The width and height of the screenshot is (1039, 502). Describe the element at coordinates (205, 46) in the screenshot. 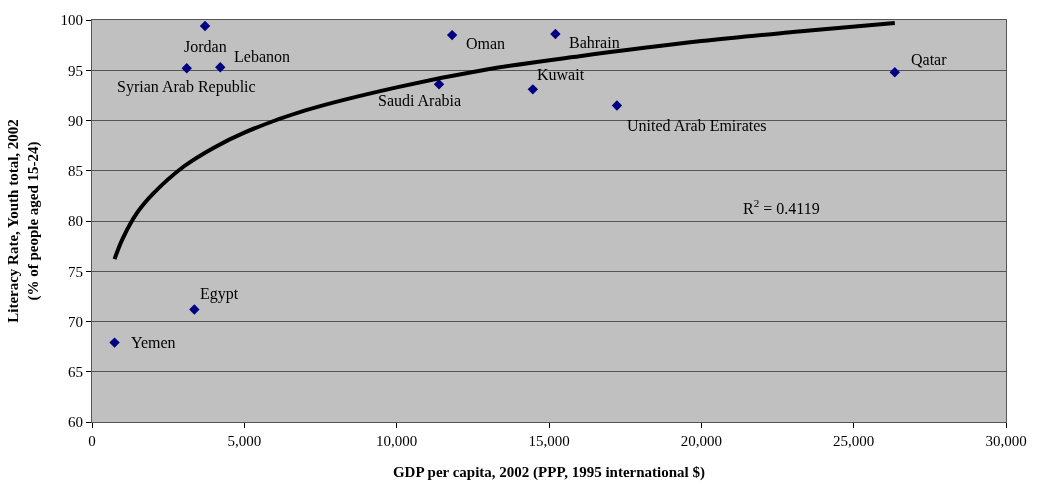

I see `annotation: Jordan` at that location.